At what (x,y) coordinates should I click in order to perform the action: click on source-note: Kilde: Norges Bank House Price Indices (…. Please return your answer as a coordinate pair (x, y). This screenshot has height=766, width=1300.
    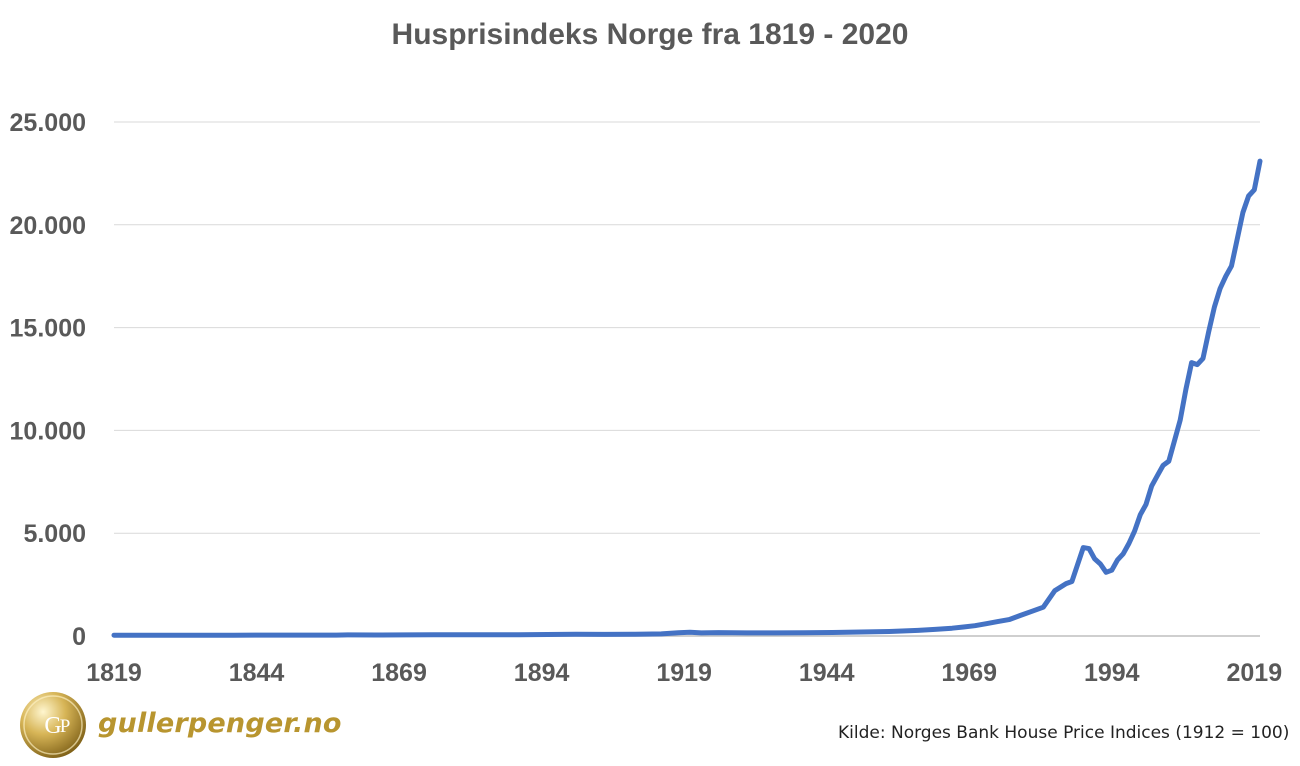
    Looking at the image, I should click on (1064, 733).